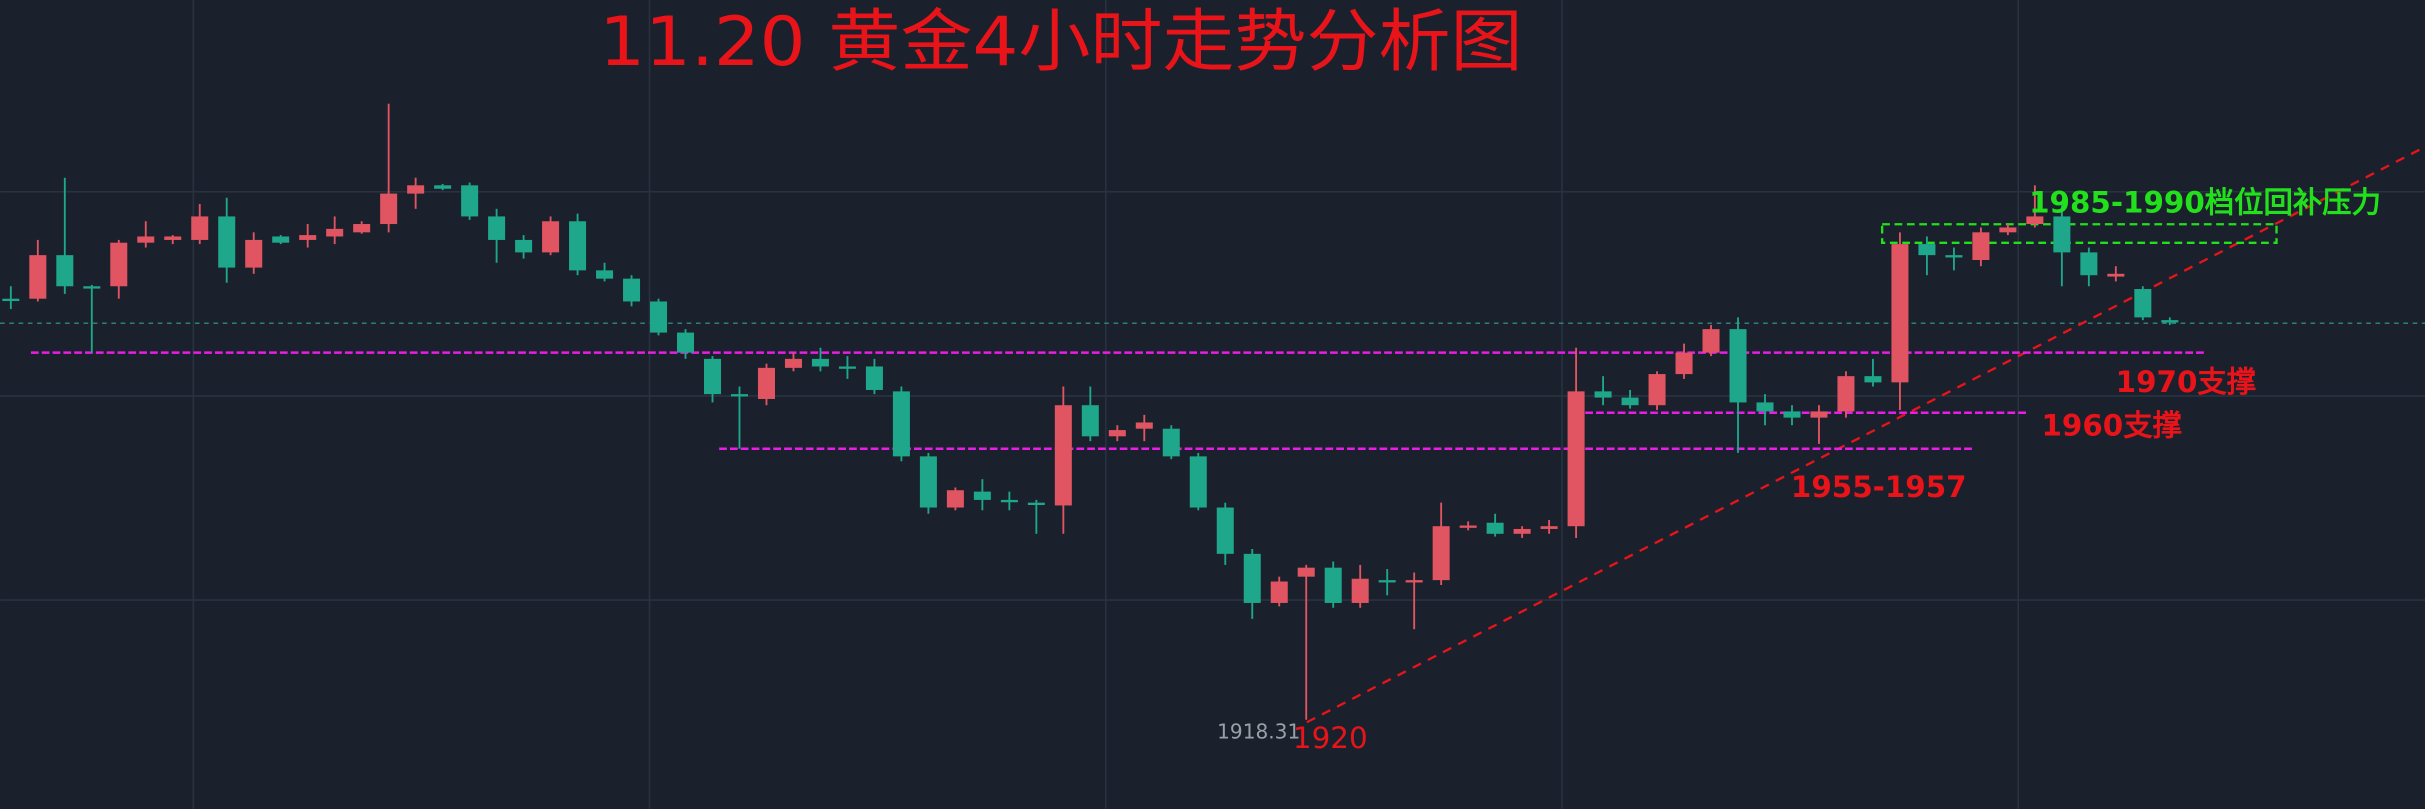  Describe the element at coordinates (2111, 425) in the screenshot. I see `annotation: 1960支撑` at that location.